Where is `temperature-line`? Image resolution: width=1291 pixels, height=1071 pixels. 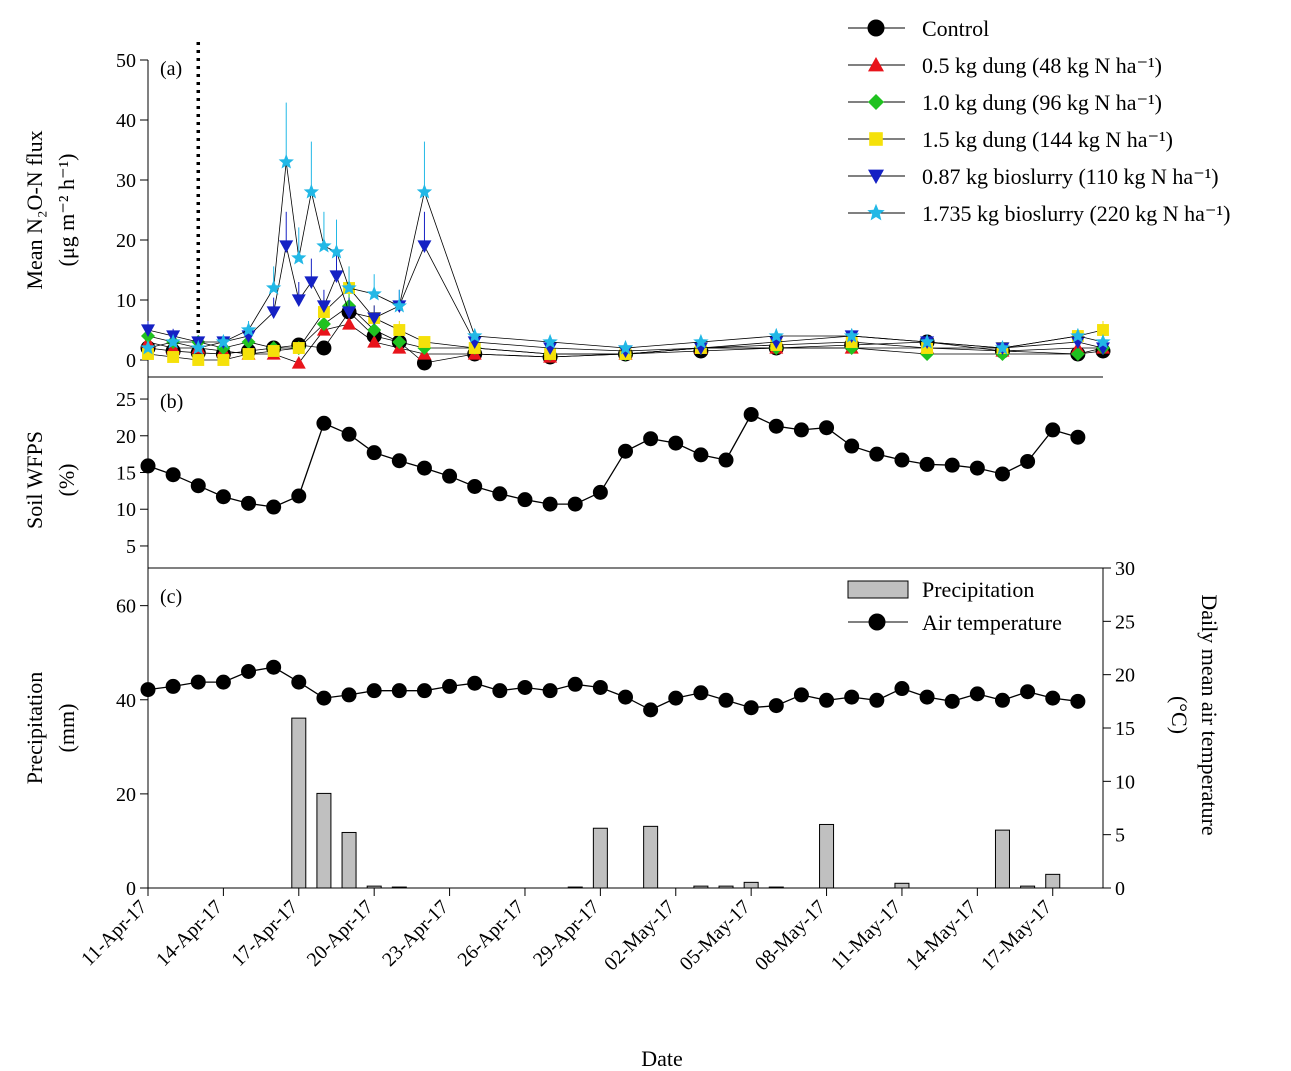 temperature-line is located at coordinates (612, 688).